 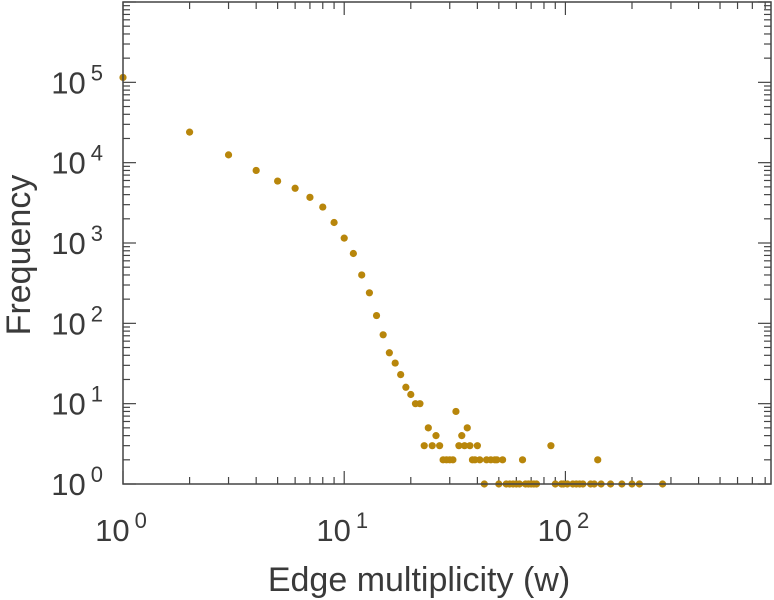 I want to click on x-tick-label: 10 0, so click(x=121, y=528).